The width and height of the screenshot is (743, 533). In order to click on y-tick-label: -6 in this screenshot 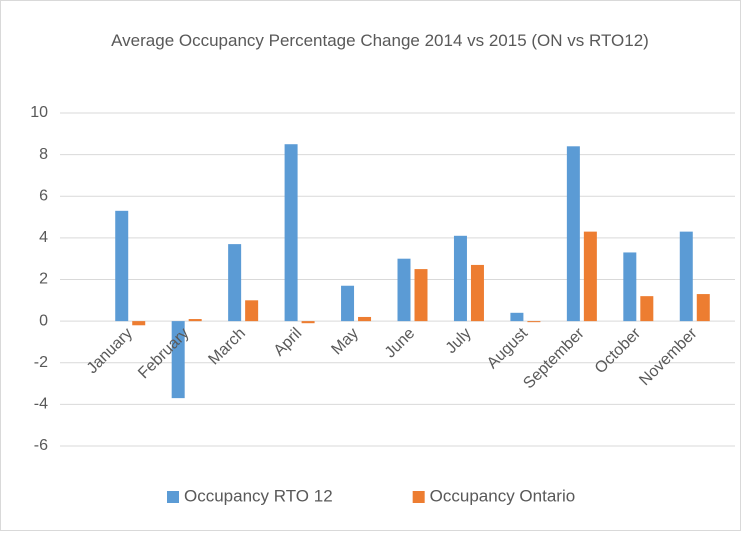, I will do `click(41, 445)`.